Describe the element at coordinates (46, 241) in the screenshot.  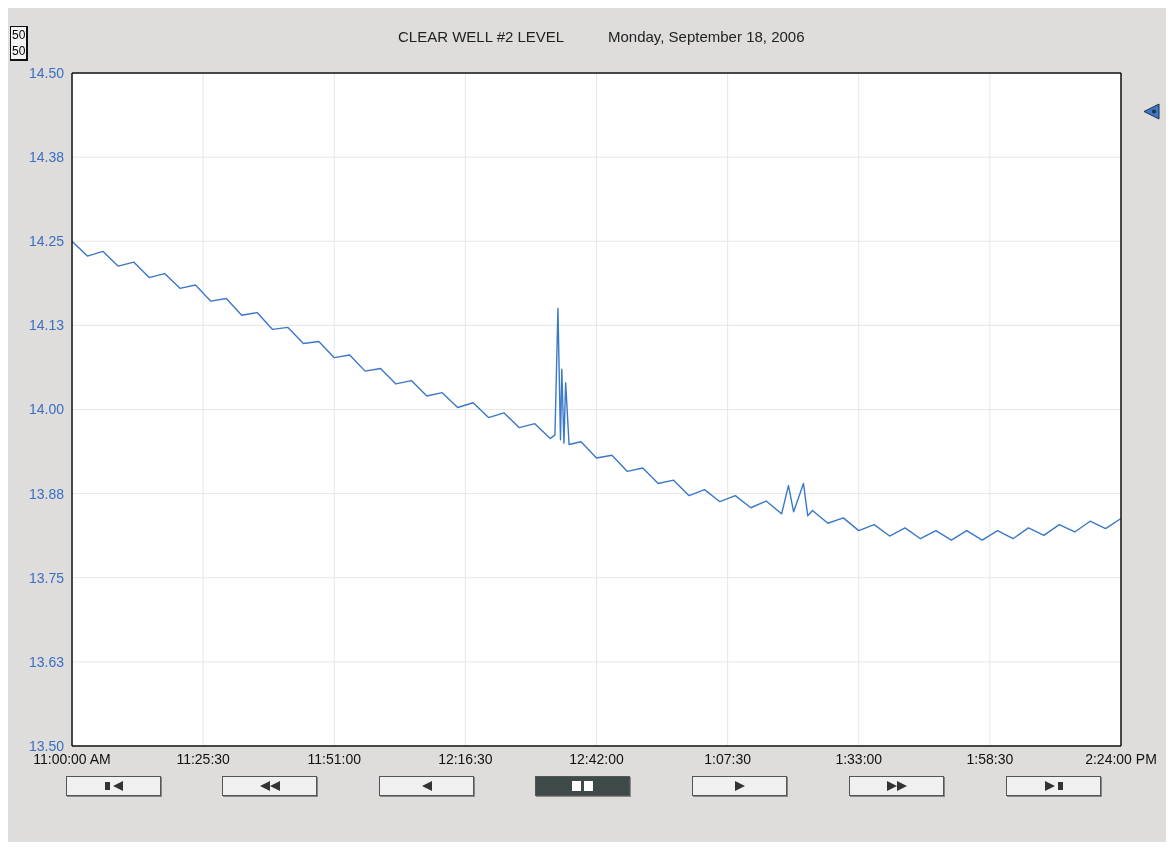
I see `y-tick-label: 14.25` at that location.